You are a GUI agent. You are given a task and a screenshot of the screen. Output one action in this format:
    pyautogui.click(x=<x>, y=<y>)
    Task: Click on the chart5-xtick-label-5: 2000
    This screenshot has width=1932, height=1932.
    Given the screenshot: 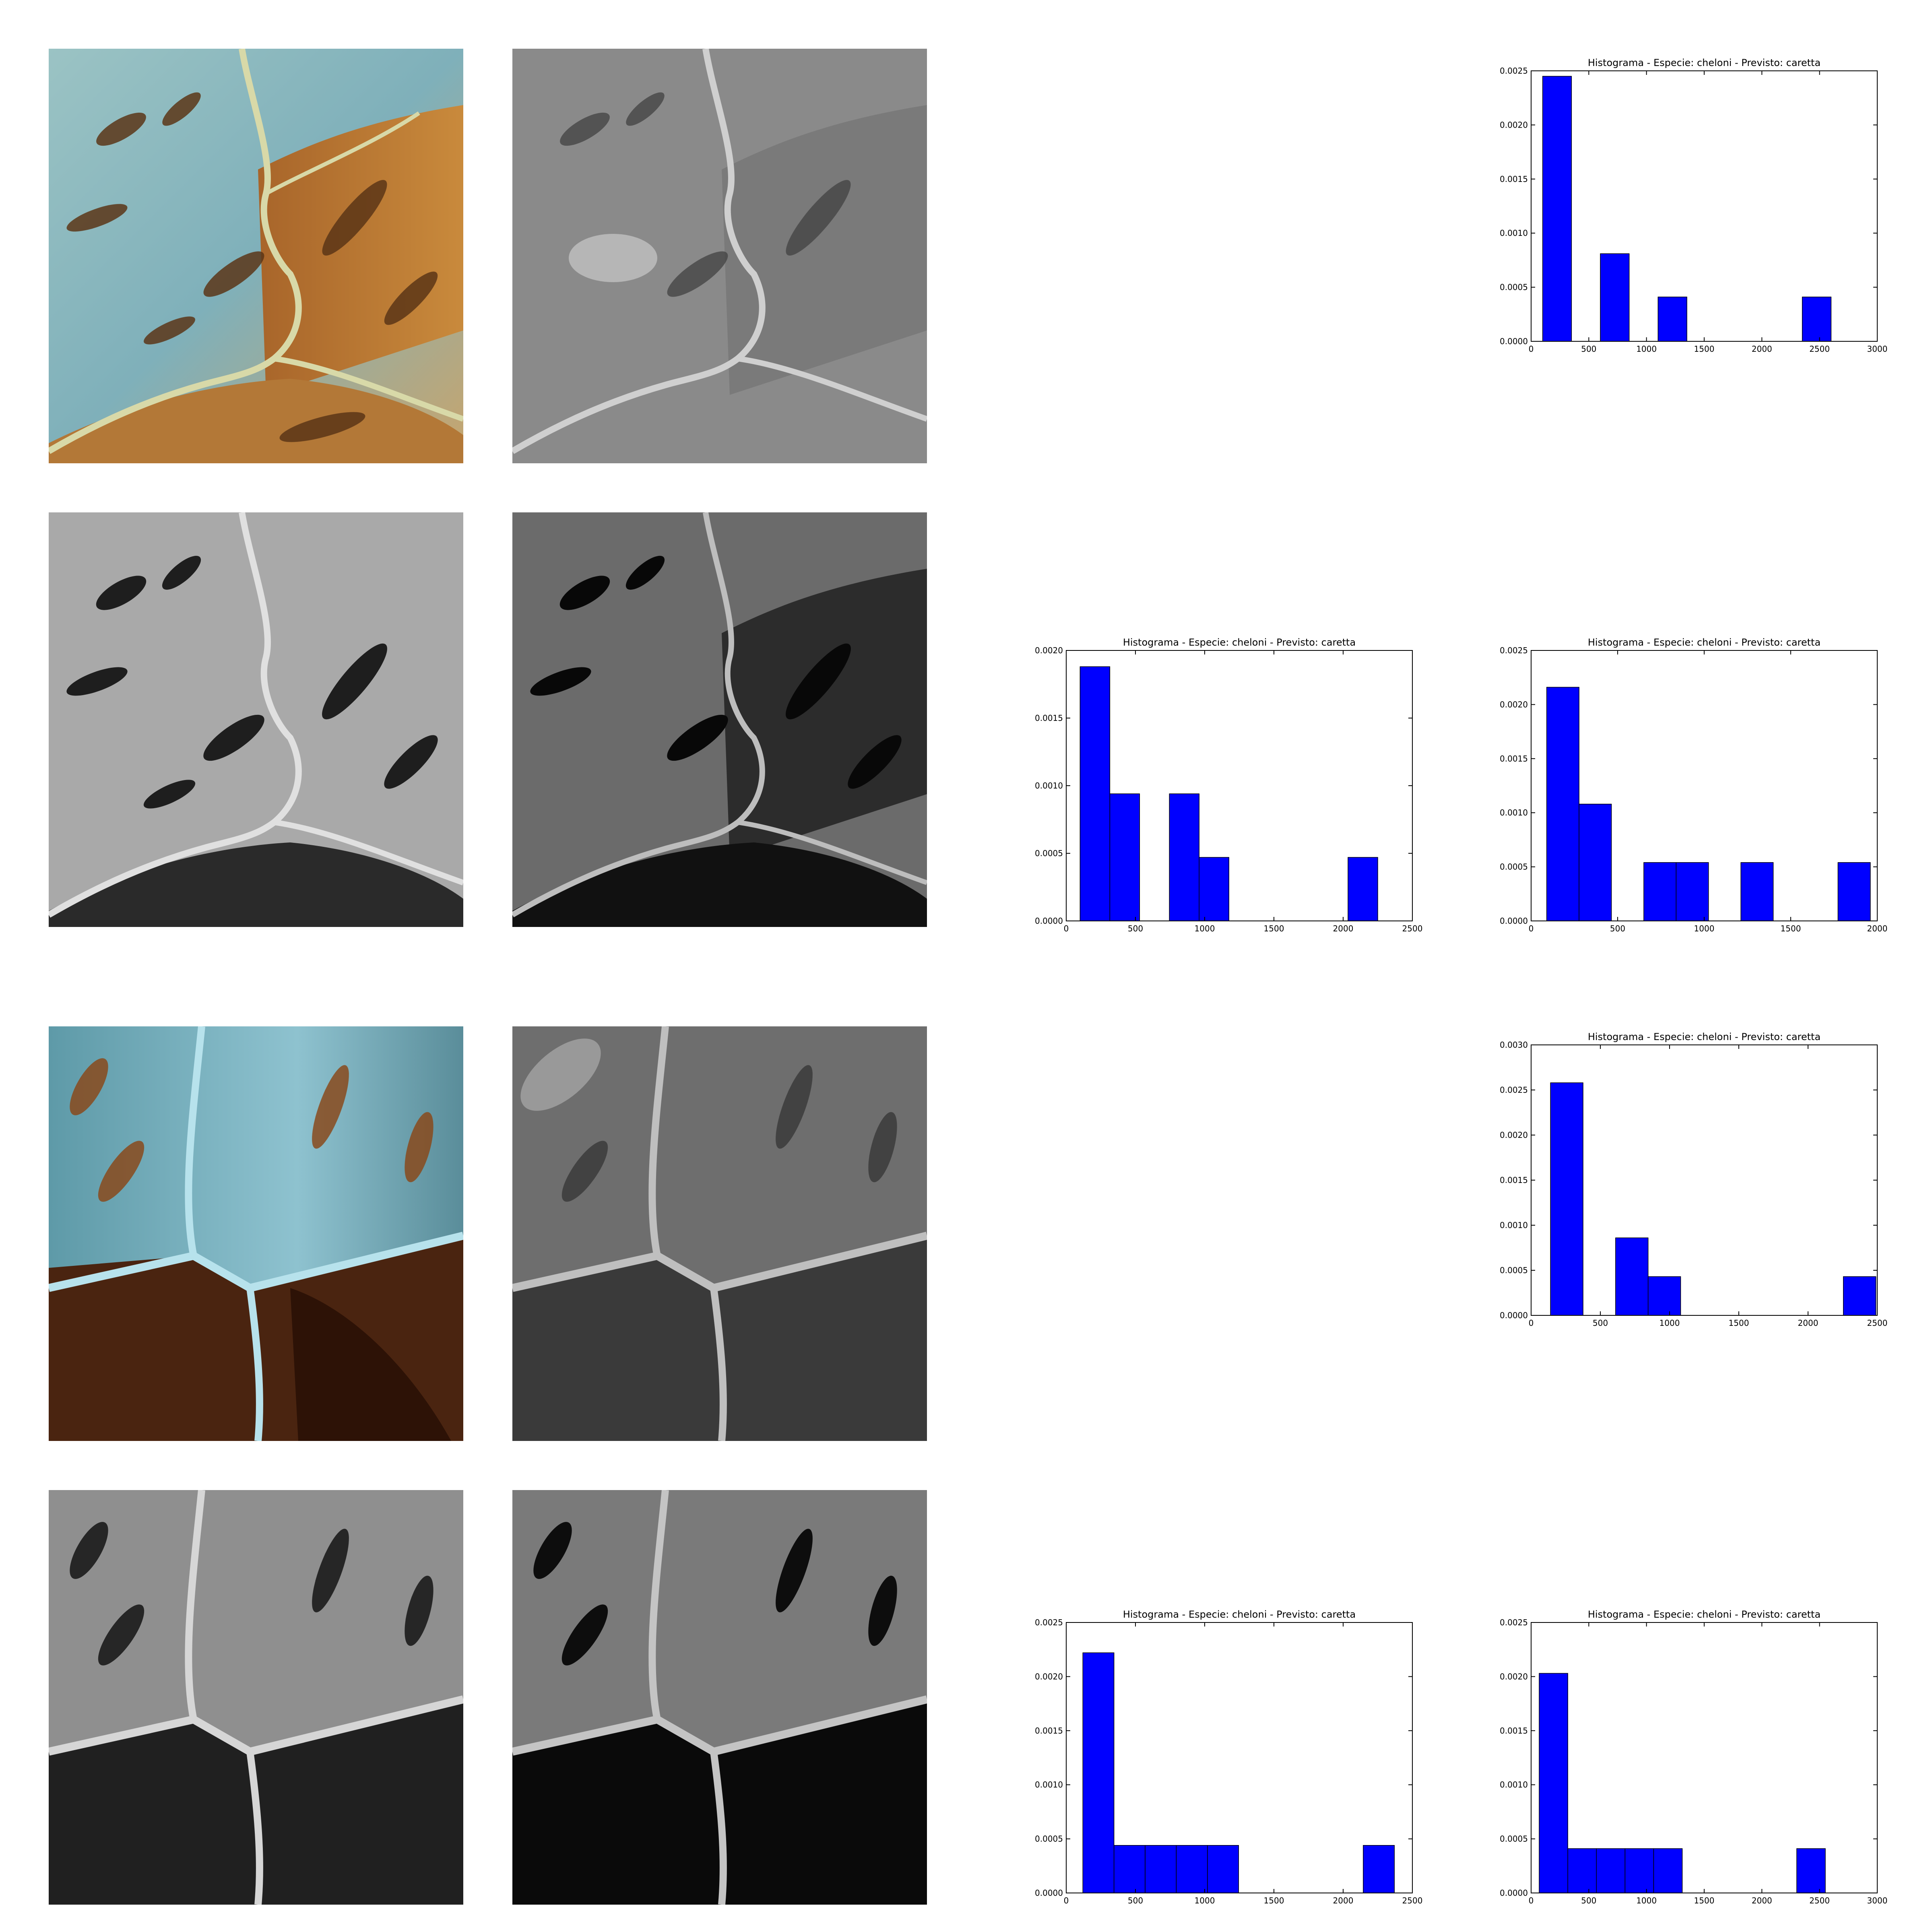 What is the action you would take?
    pyautogui.click(x=1343, y=1900)
    